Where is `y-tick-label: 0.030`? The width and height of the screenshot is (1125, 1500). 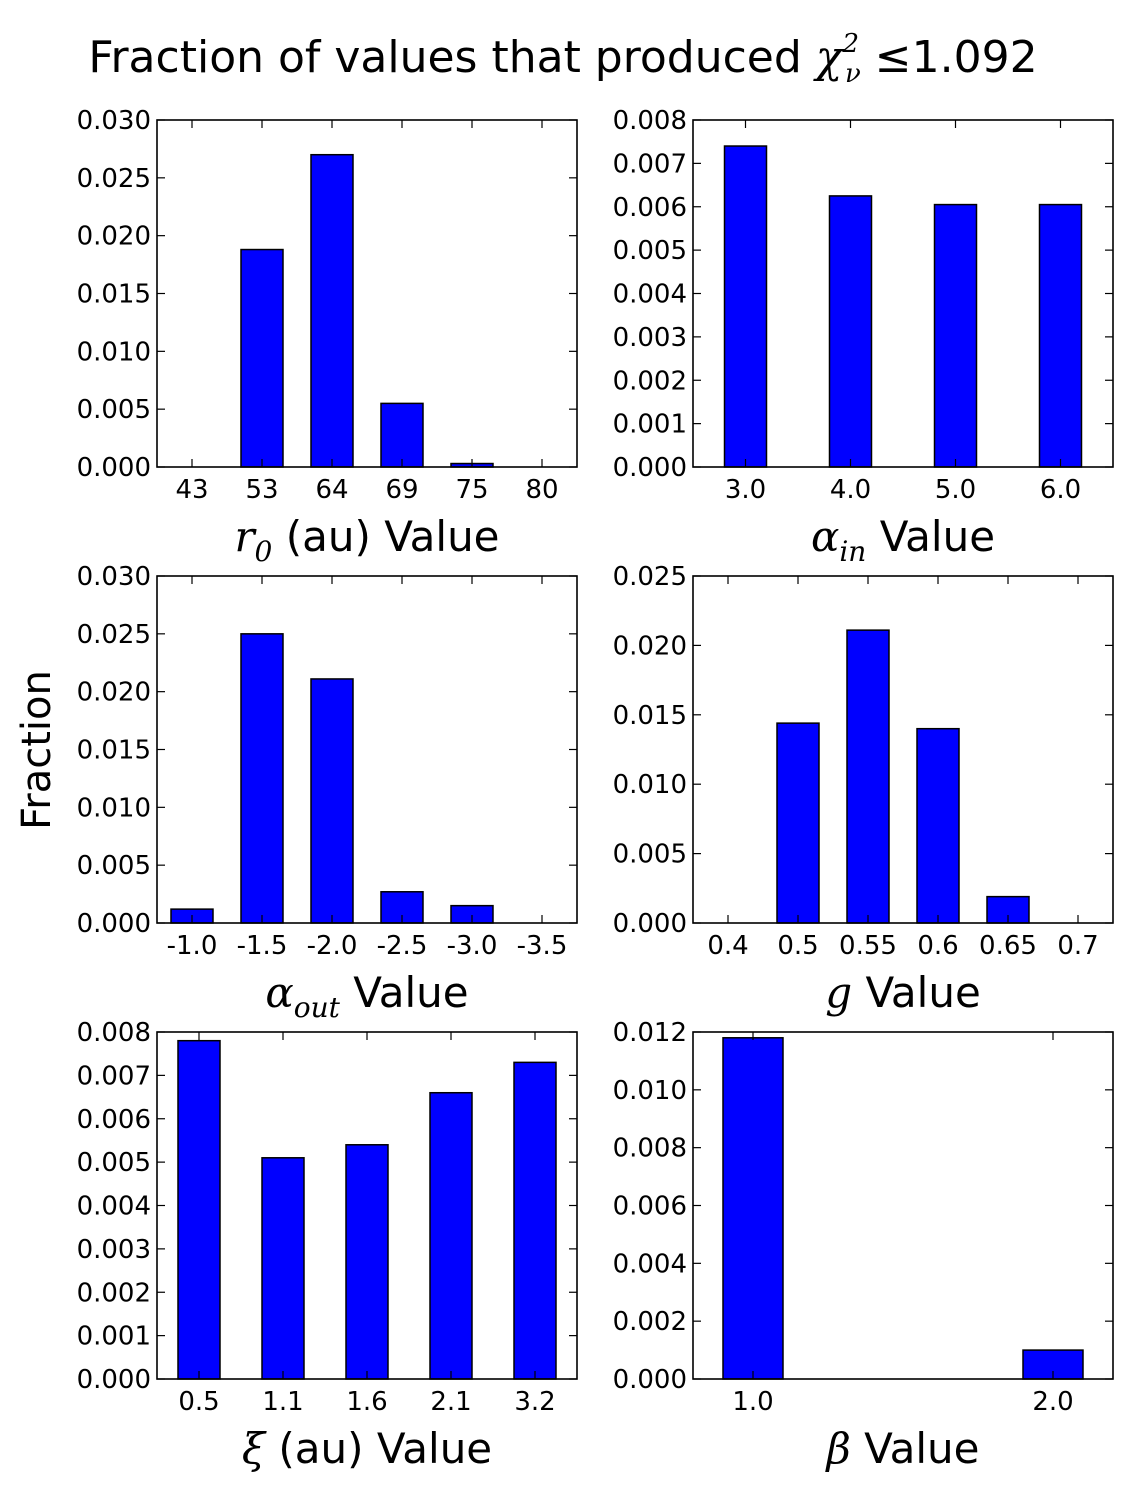
y-tick-label: 0.030 is located at coordinates (114, 577).